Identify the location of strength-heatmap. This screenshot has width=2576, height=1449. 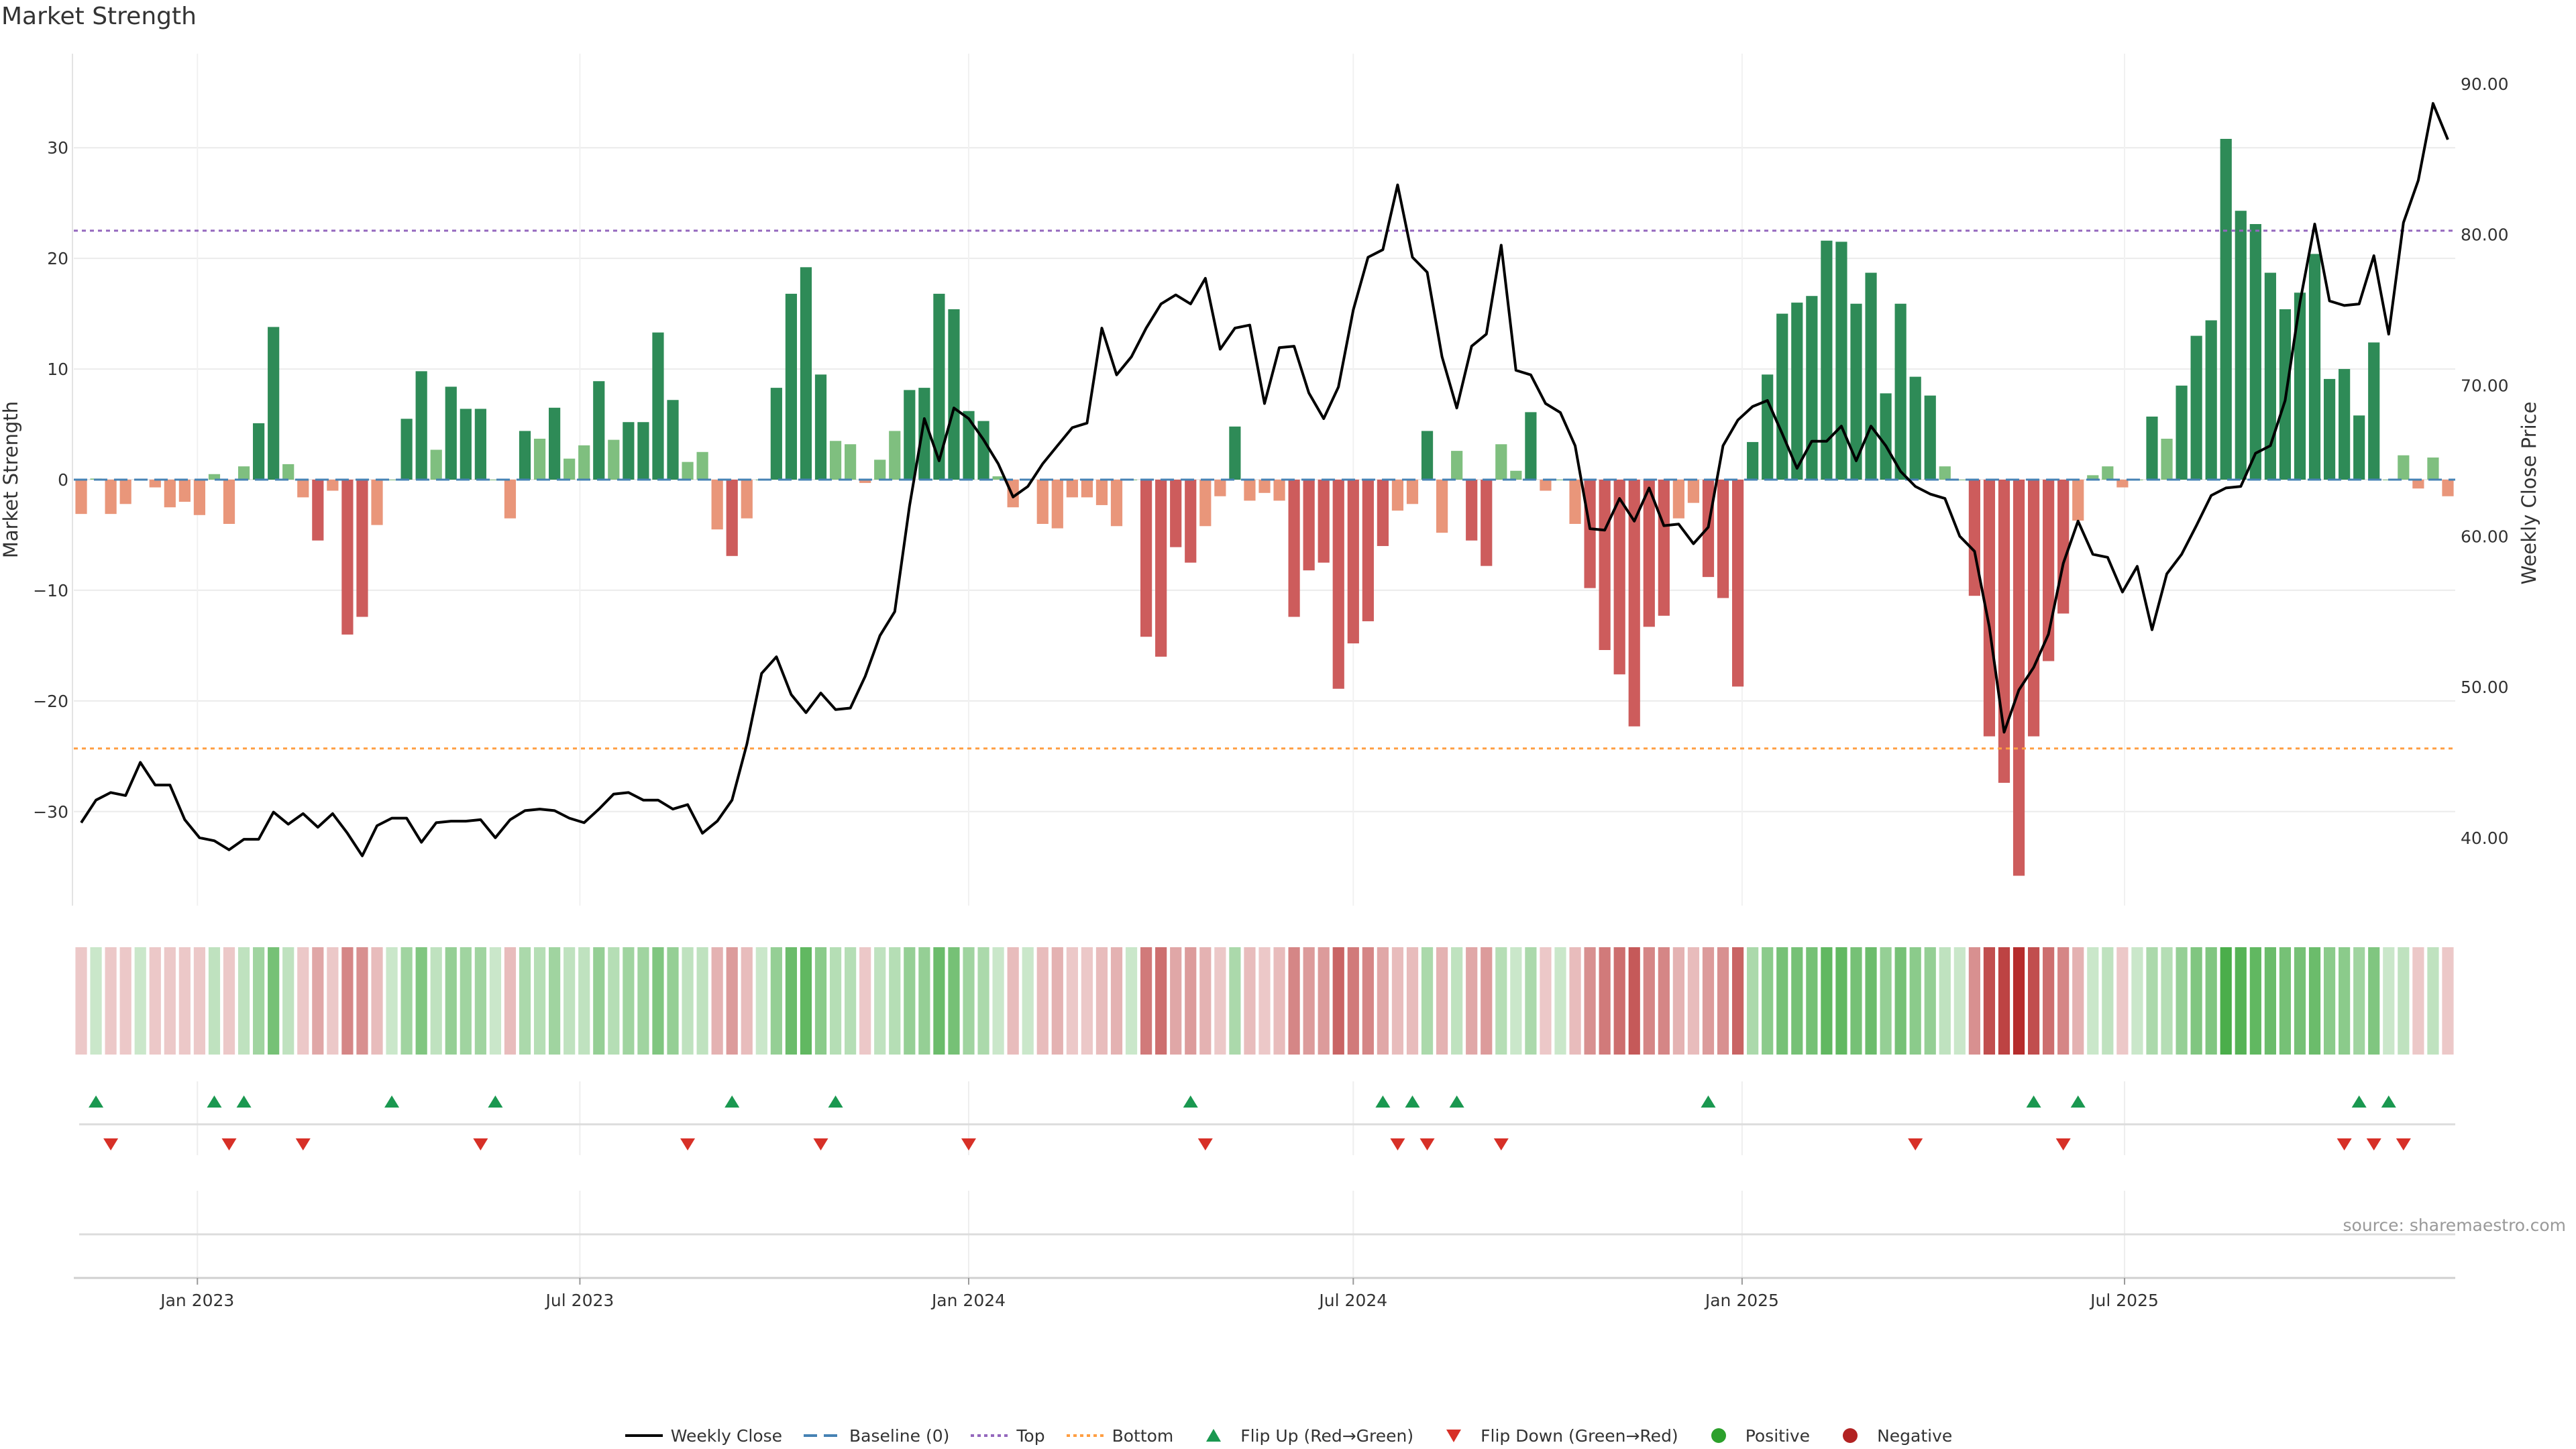
(1264, 1001).